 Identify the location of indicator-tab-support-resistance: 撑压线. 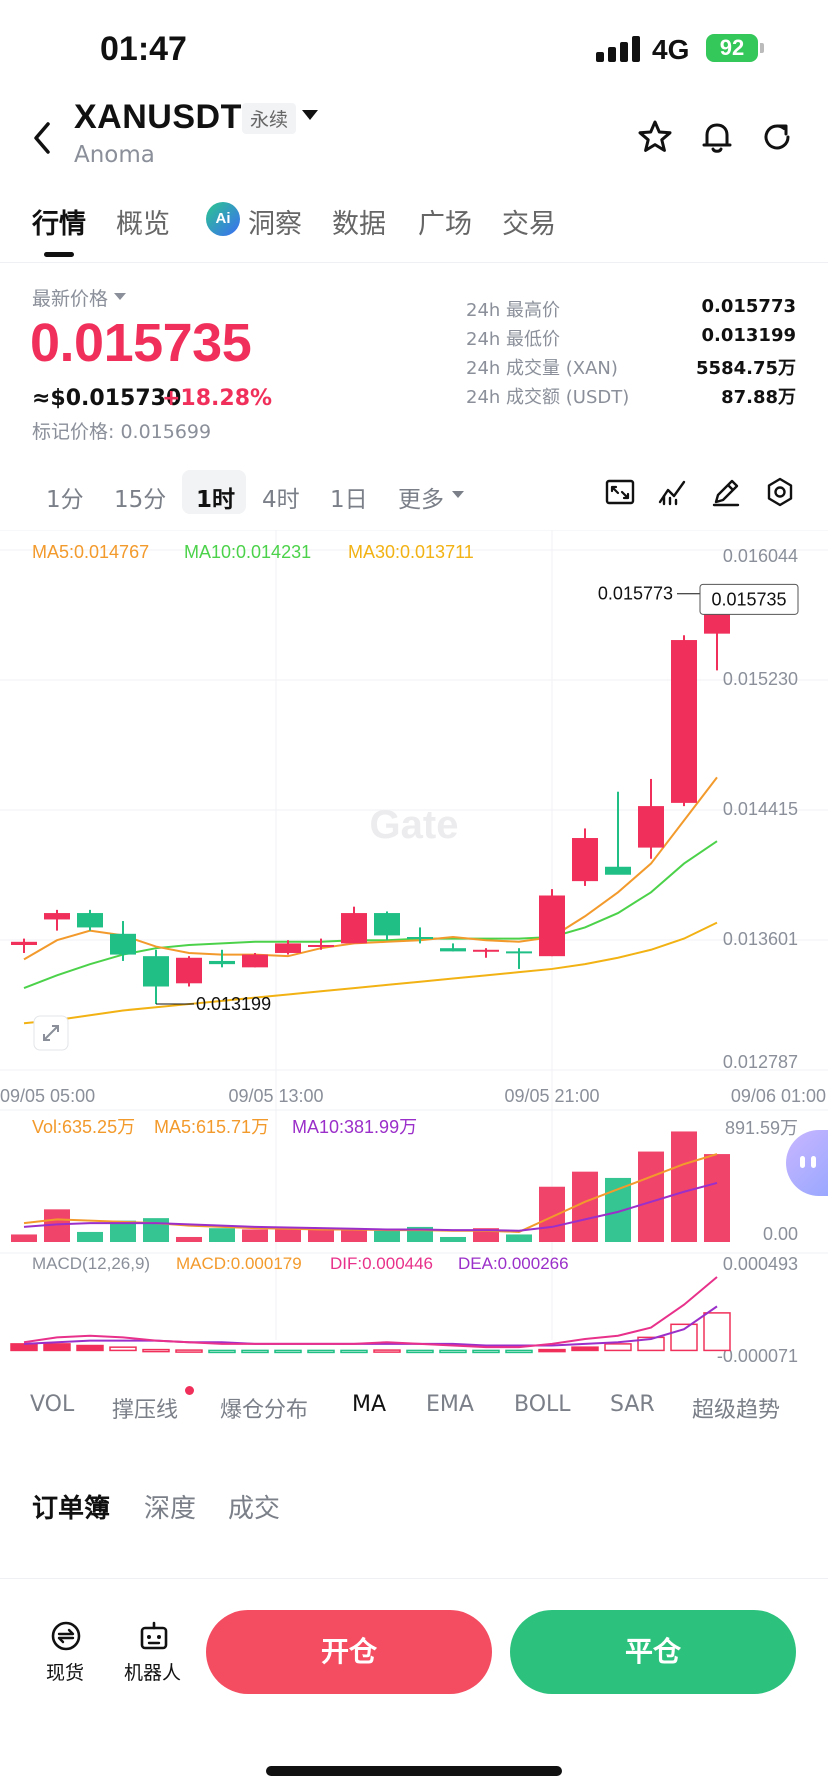
(145, 1410).